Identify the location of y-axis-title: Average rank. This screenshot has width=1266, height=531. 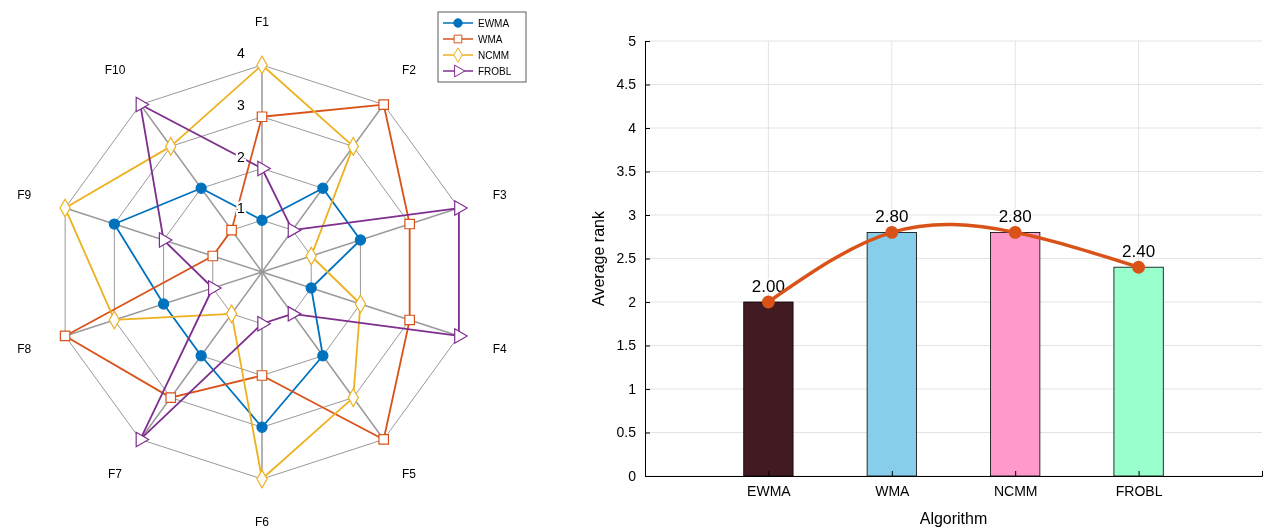
(598, 258).